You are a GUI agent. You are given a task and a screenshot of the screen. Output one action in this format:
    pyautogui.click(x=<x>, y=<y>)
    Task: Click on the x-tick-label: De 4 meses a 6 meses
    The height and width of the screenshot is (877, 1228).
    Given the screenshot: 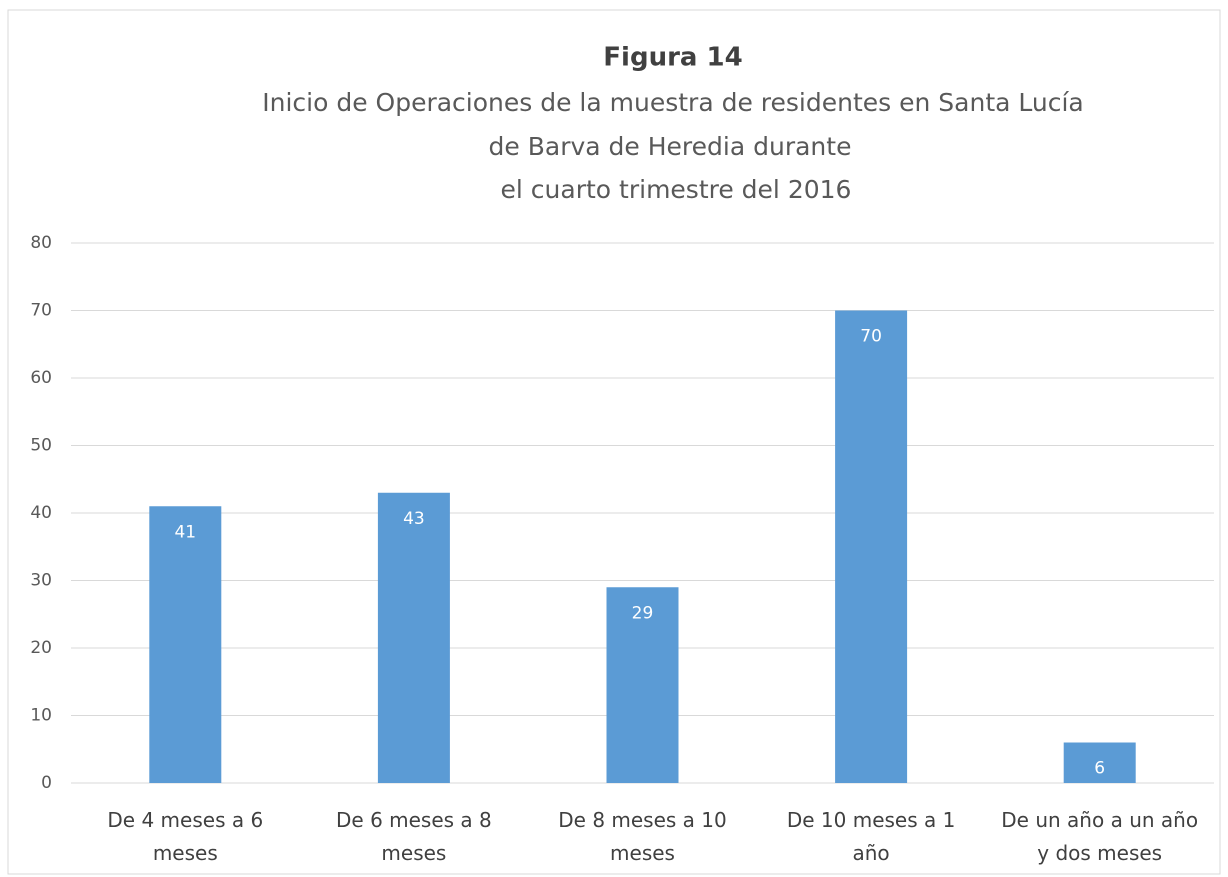 What is the action you would take?
    pyautogui.click(x=185, y=836)
    